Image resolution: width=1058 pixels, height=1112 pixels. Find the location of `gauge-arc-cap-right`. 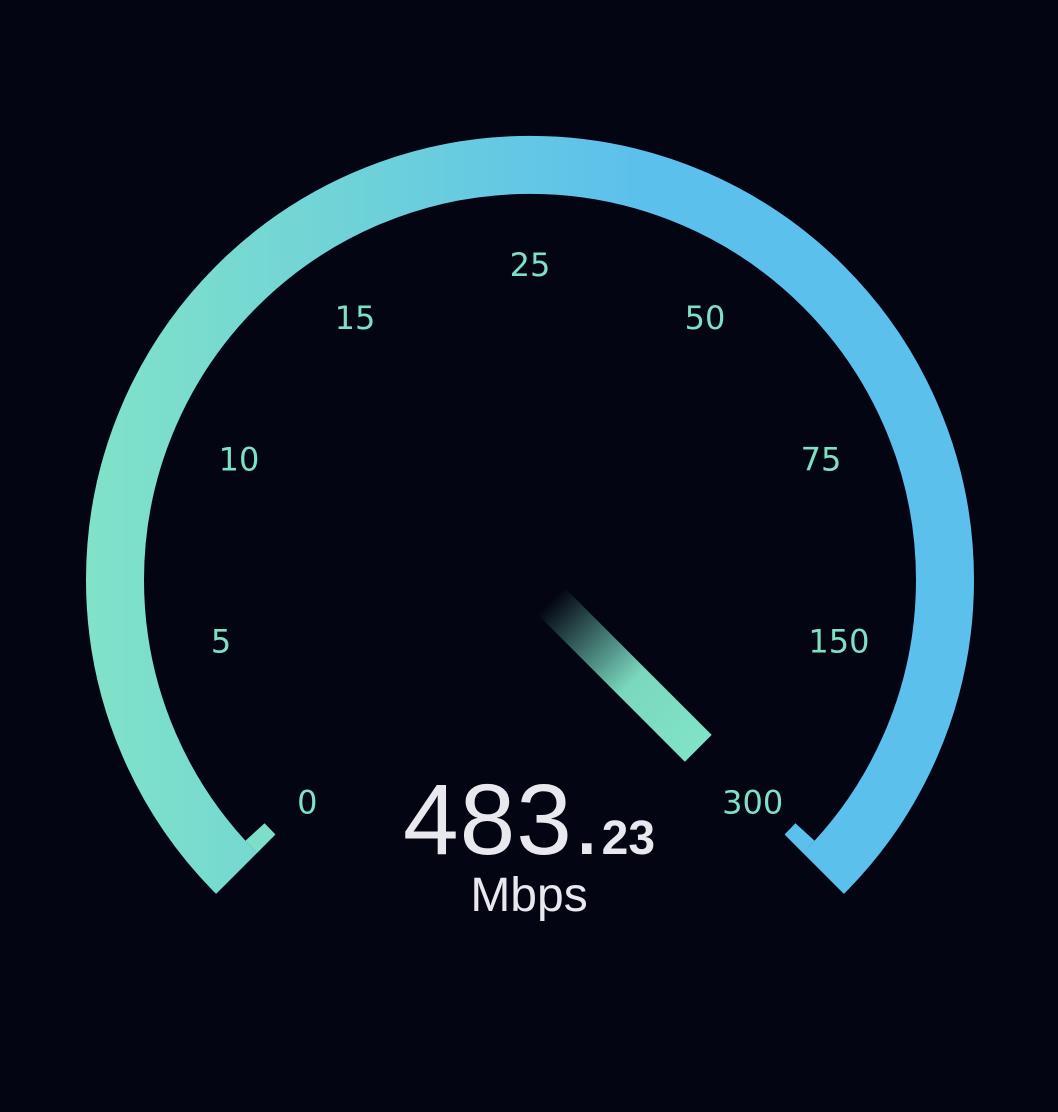

gauge-arc-cap-right is located at coordinates (799, 838).